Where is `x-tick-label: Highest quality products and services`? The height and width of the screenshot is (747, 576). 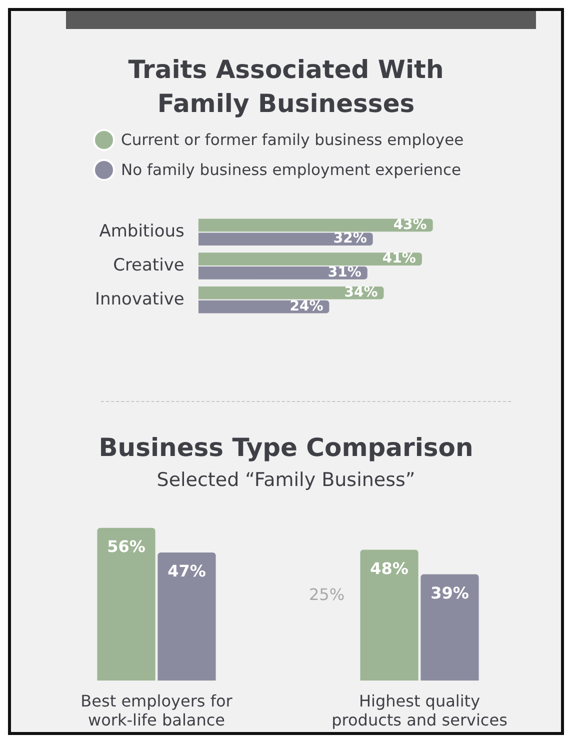 x-tick-label: Highest quality products and services is located at coordinates (420, 710).